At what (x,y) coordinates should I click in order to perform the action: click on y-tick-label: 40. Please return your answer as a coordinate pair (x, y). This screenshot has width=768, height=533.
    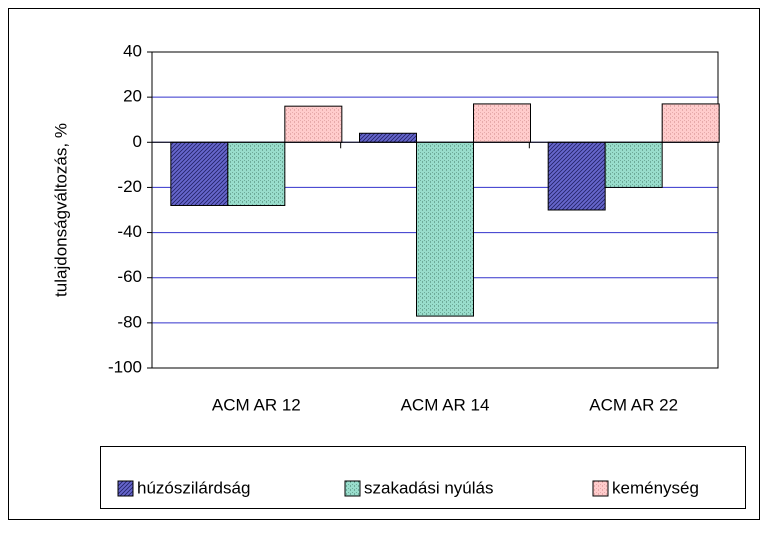
    Looking at the image, I should click on (132, 50).